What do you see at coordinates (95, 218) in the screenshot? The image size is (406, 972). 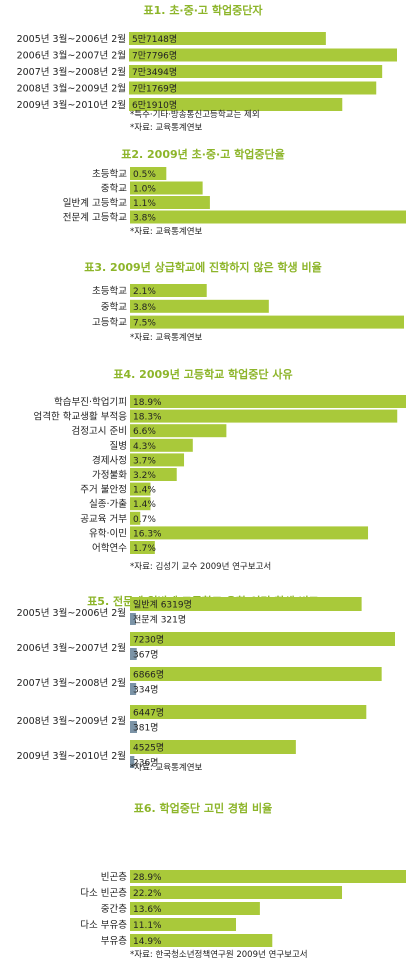 I see `chart-2-category-label: 전문계 고등학교` at bounding box center [95, 218].